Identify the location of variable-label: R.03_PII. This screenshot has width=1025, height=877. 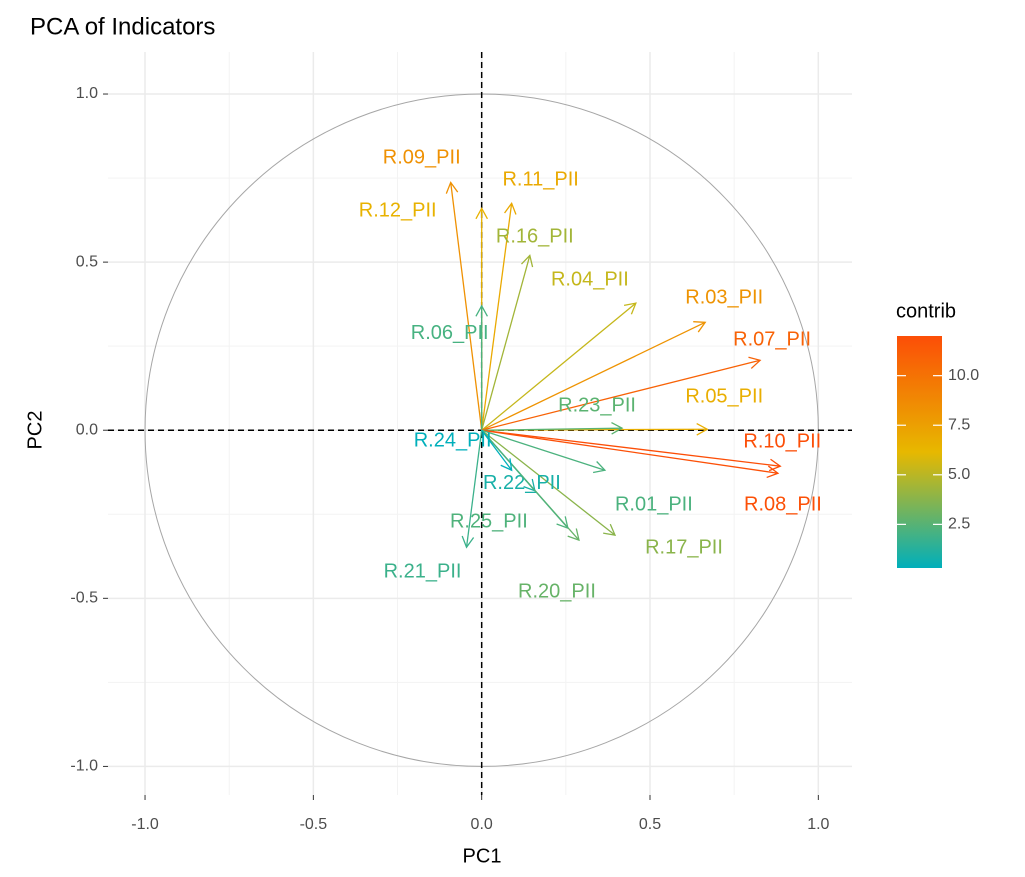
(724, 298).